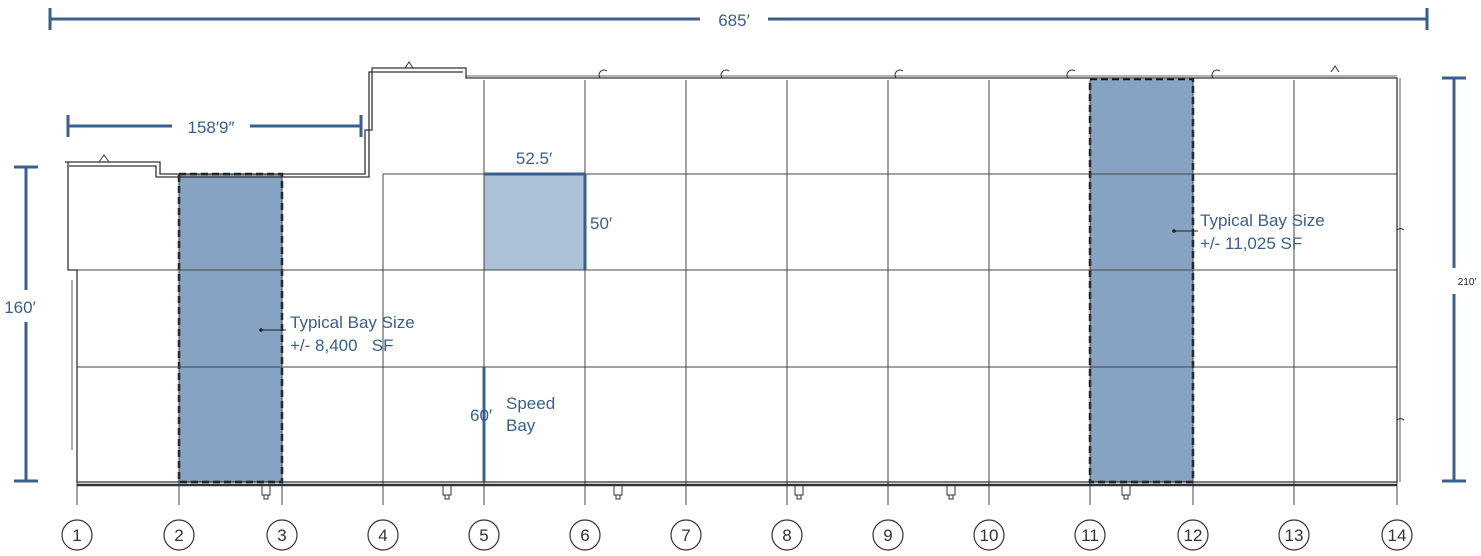 The width and height of the screenshot is (1481, 556). Describe the element at coordinates (534, 222) in the screenshot. I see `single-bay-sample` at that location.